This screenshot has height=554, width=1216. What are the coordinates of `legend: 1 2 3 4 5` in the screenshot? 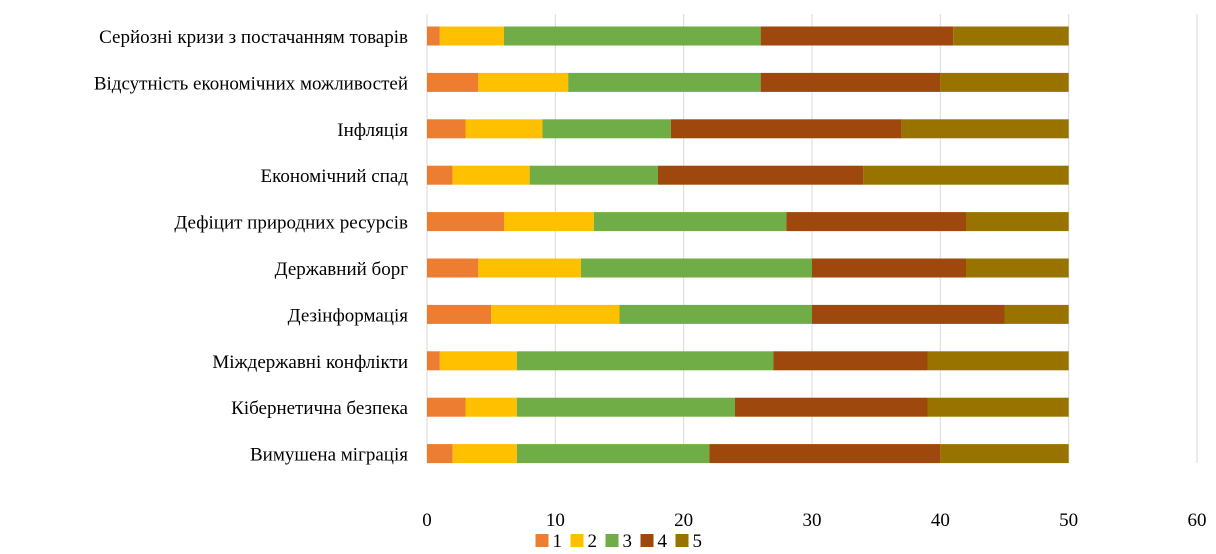 It's located at (619, 541).